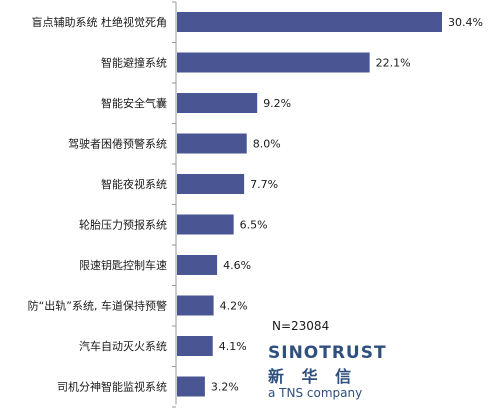 This screenshot has width=489, height=417. What do you see at coordinates (174, 204) in the screenshot?
I see `axis-ticks` at bounding box center [174, 204].